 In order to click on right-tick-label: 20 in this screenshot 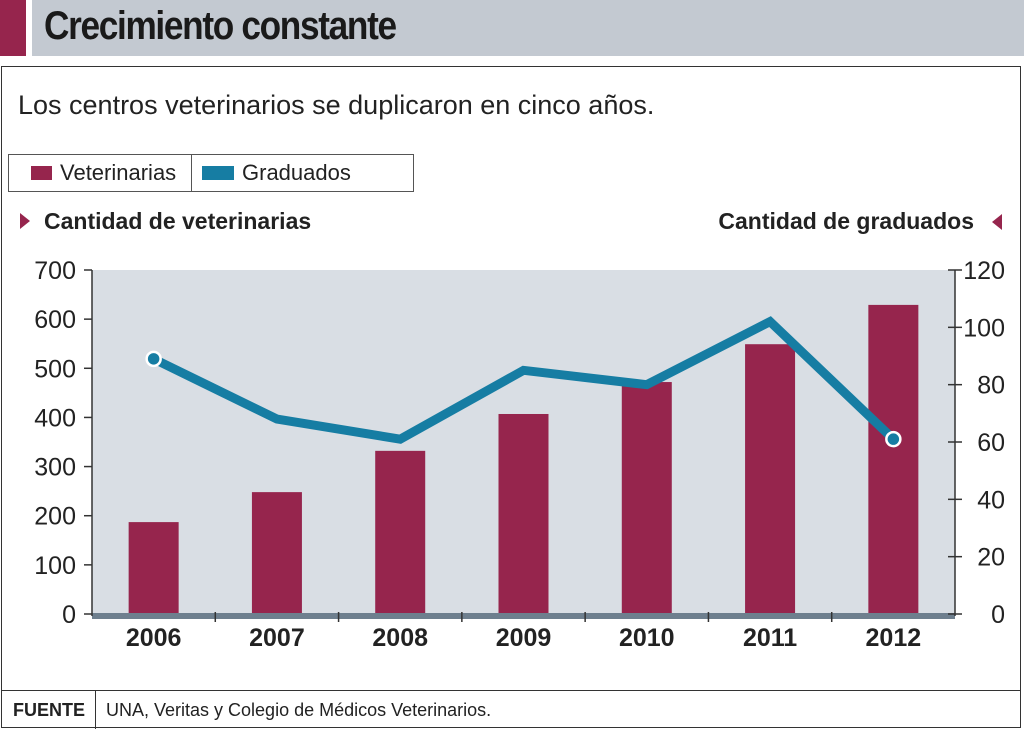, I will do `click(991, 558)`.